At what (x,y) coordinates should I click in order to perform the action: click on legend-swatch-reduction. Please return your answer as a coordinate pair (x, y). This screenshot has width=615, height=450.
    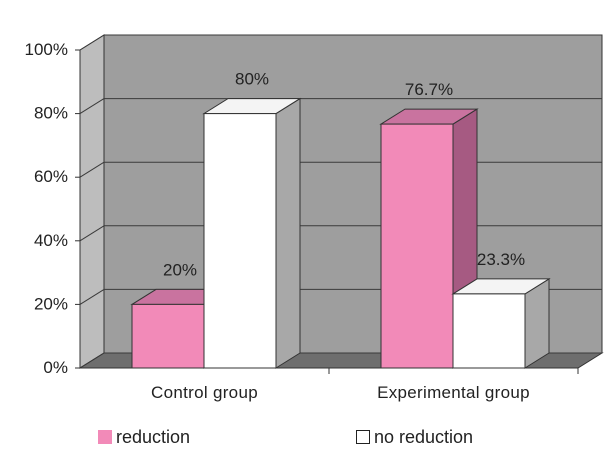
    Looking at the image, I should click on (105, 437).